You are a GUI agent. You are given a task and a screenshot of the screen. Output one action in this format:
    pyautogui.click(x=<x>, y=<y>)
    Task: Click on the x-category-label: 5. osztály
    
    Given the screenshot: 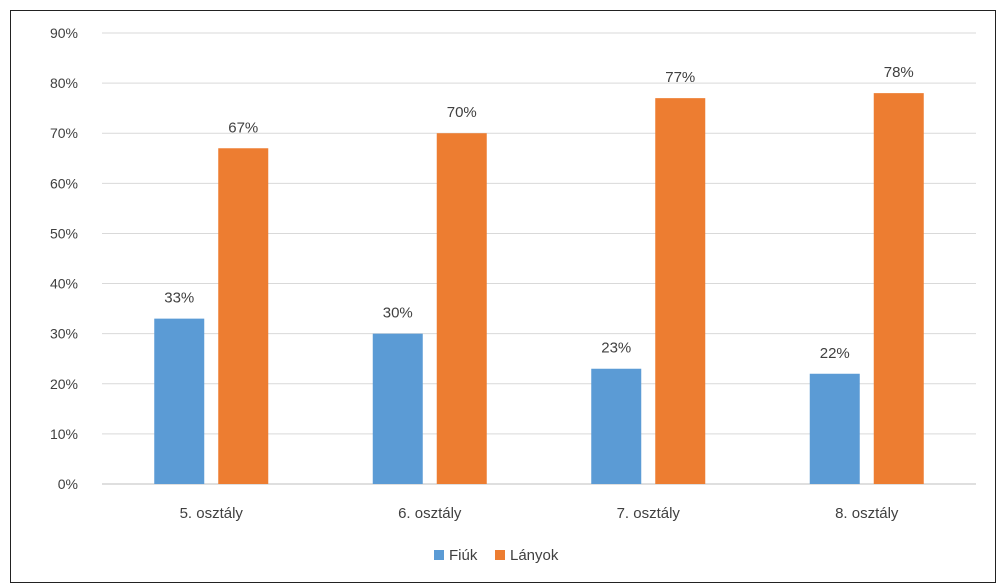 What is the action you would take?
    pyautogui.click(x=212, y=513)
    